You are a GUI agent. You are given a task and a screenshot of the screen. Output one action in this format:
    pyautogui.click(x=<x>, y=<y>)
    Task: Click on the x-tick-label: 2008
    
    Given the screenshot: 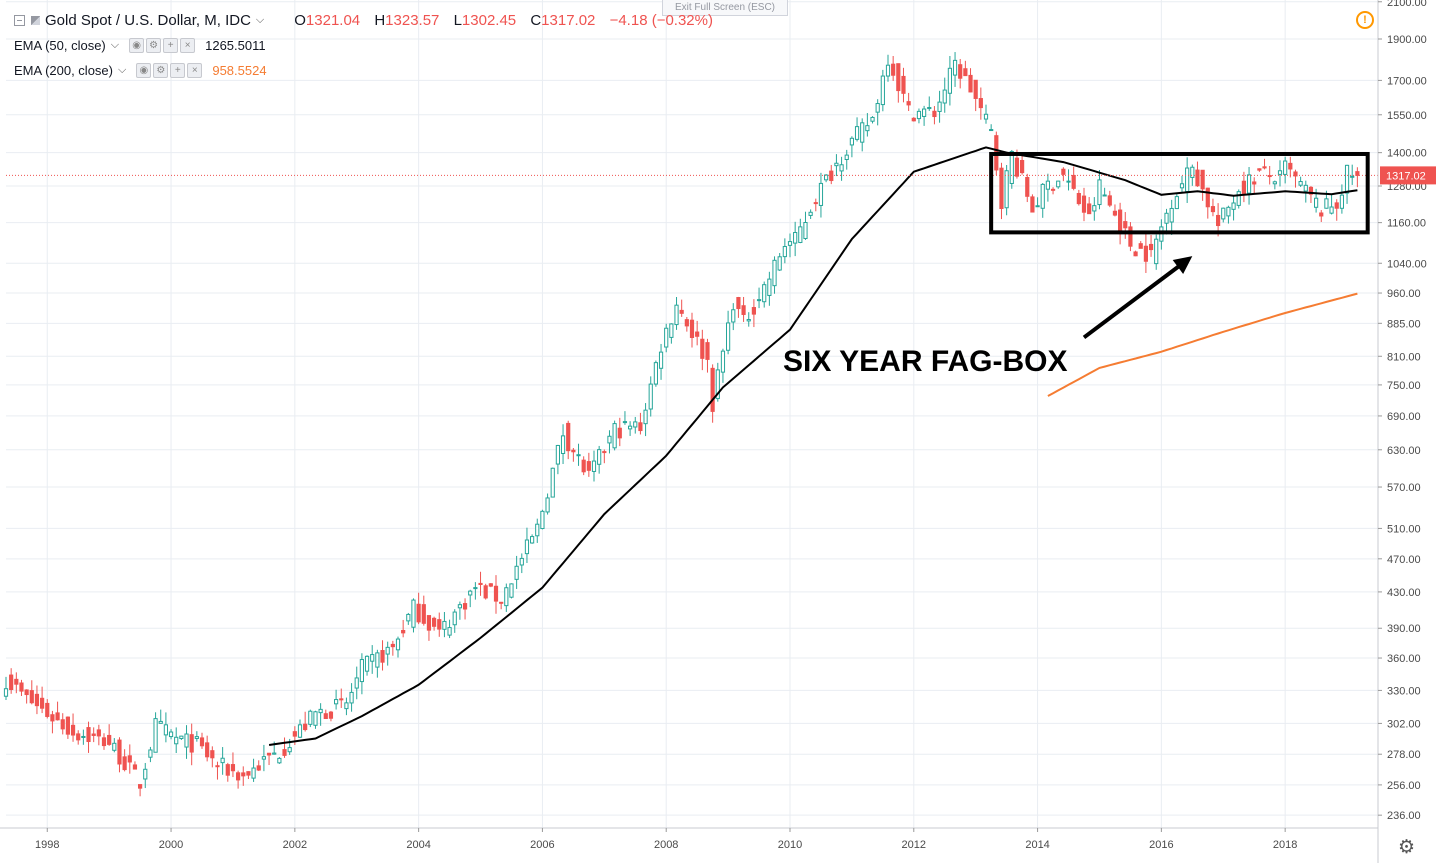 What is the action you would take?
    pyautogui.click(x=666, y=845)
    